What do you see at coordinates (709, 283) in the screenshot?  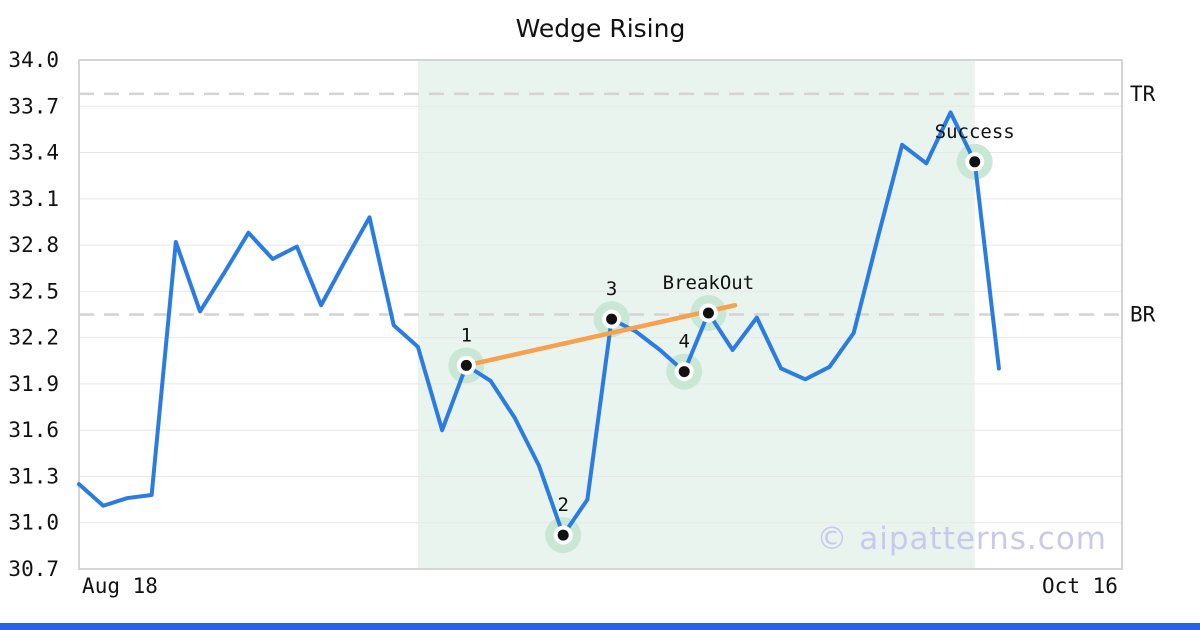 I see `annotation-label-breakout: BreakOut` at bounding box center [709, 283].